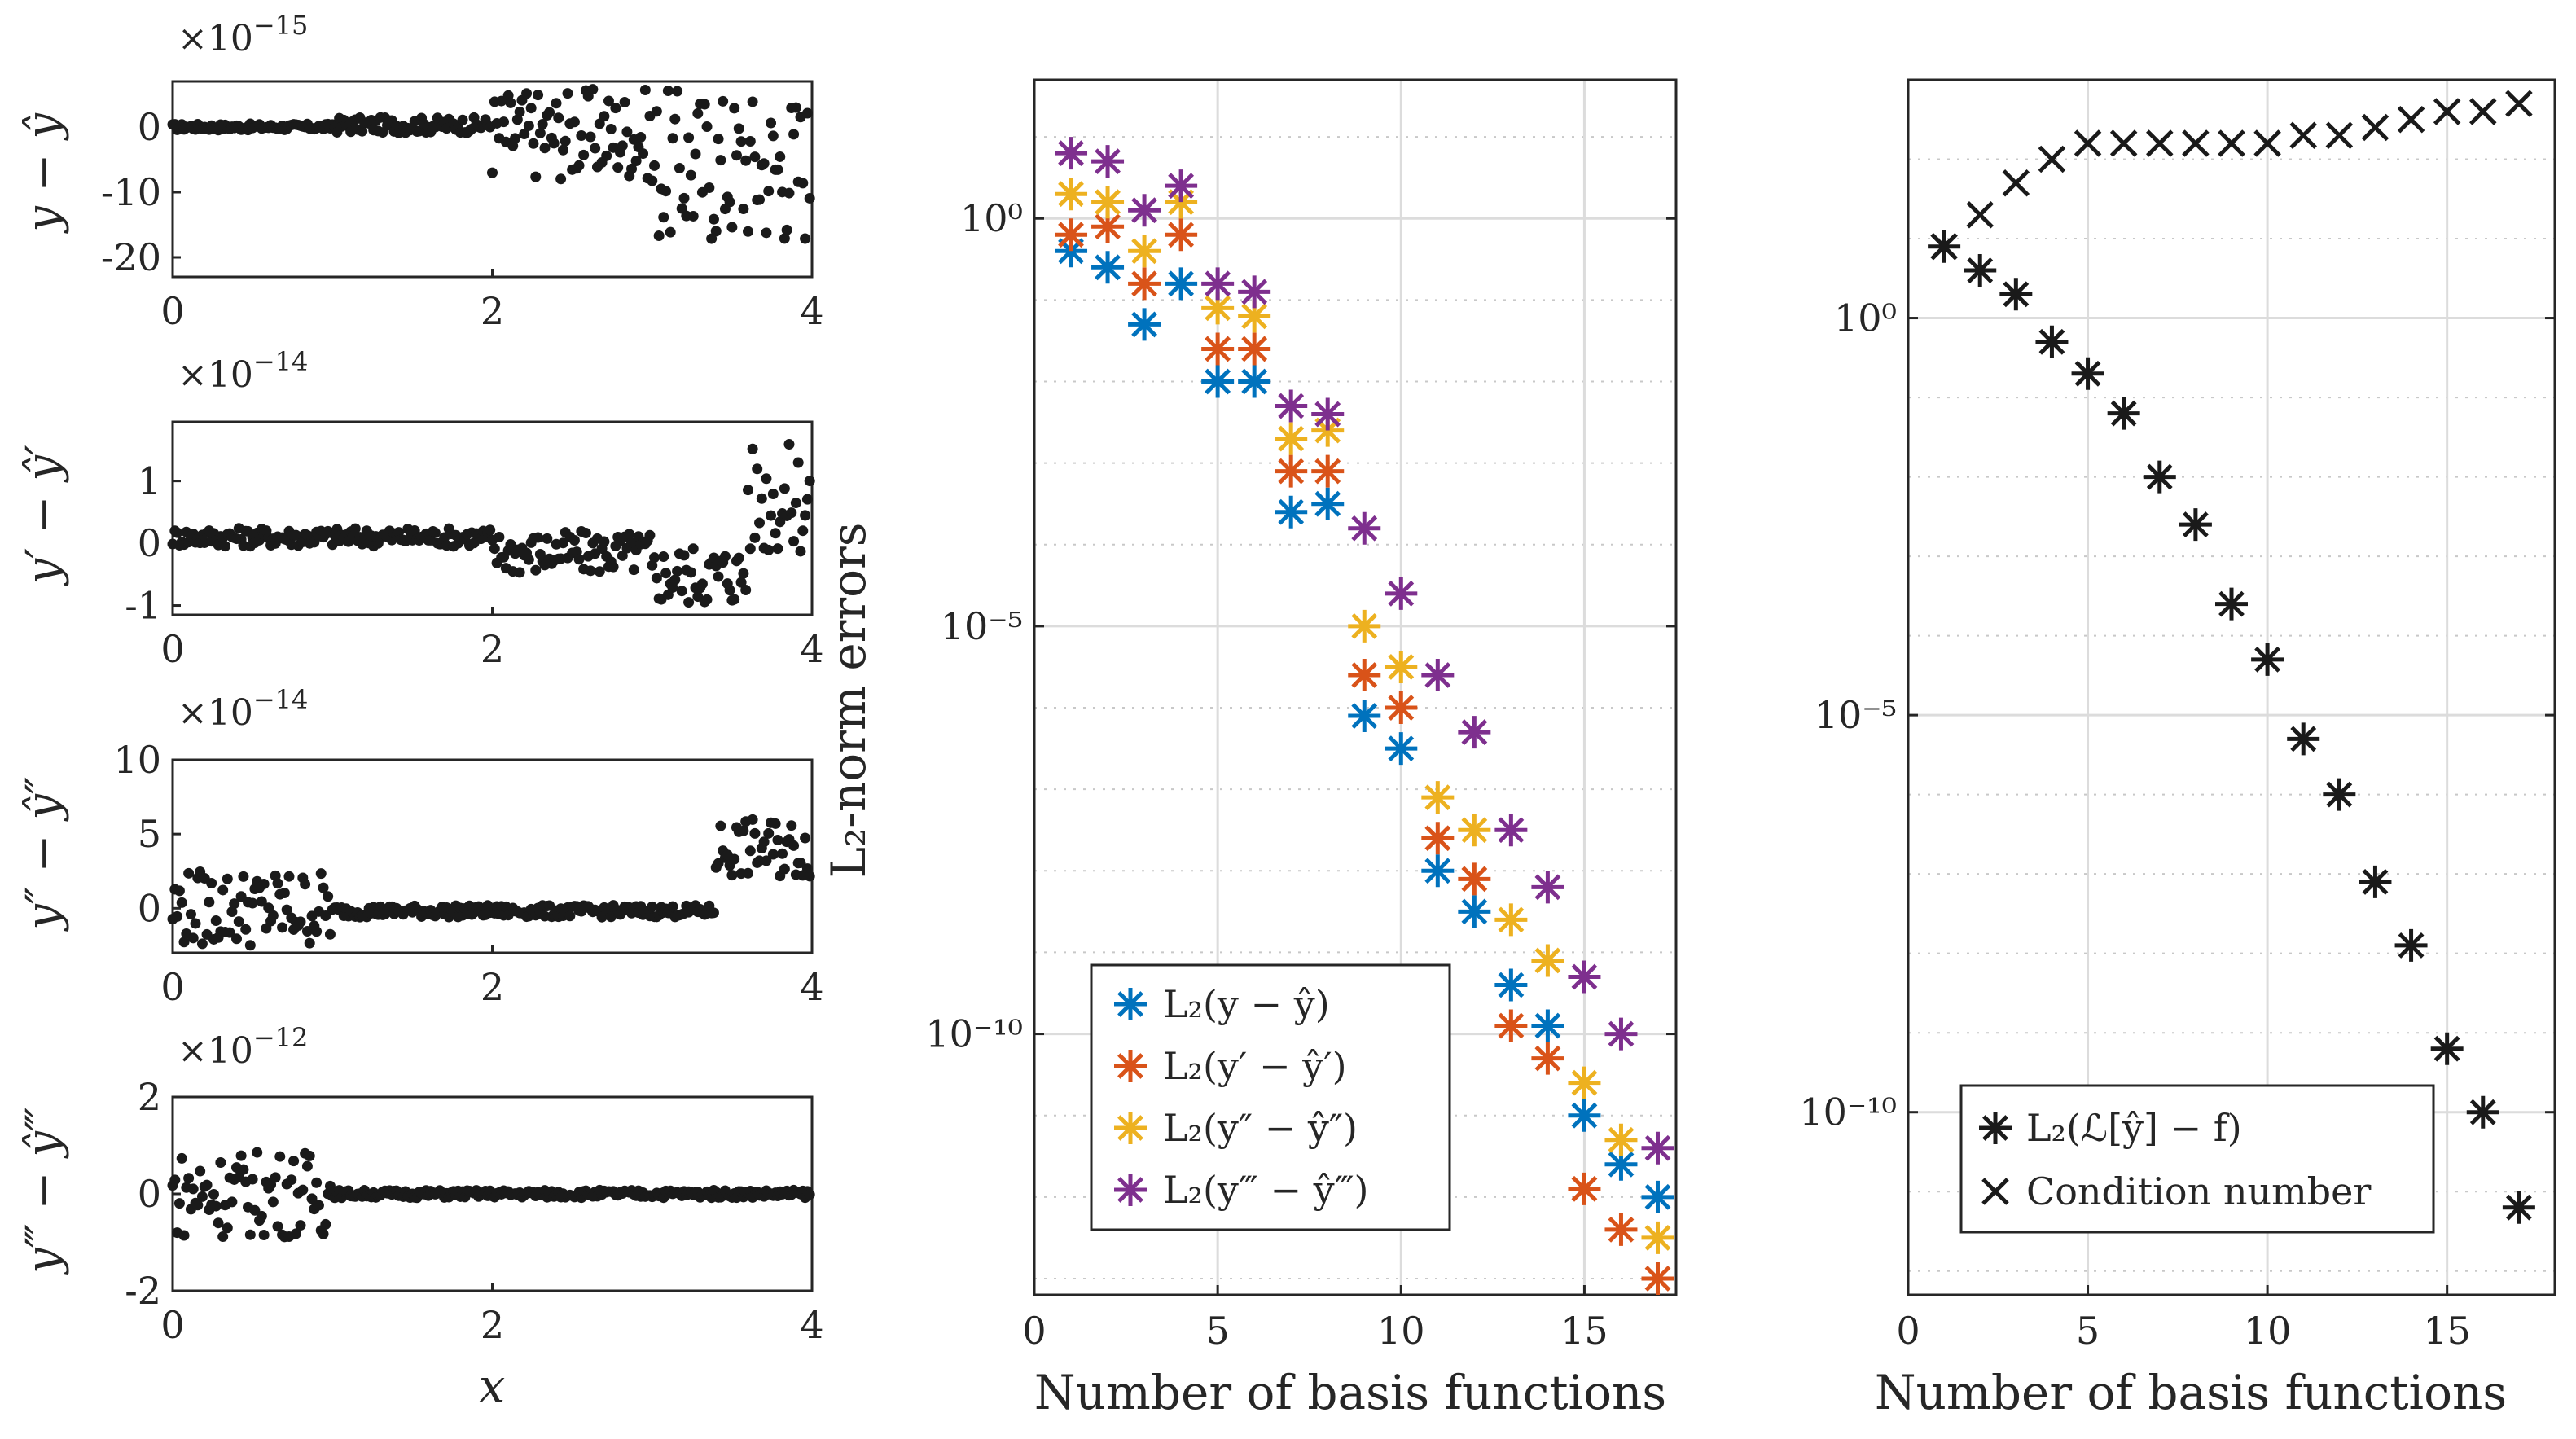 Image resolution: width=2576 pixels, height=1439 pixels. What do you see at coordinates (2191, 1392) in the screenshot?
I see `xlabel-basis-right: Number of basis functions` at bounding box center [2191, 1392].